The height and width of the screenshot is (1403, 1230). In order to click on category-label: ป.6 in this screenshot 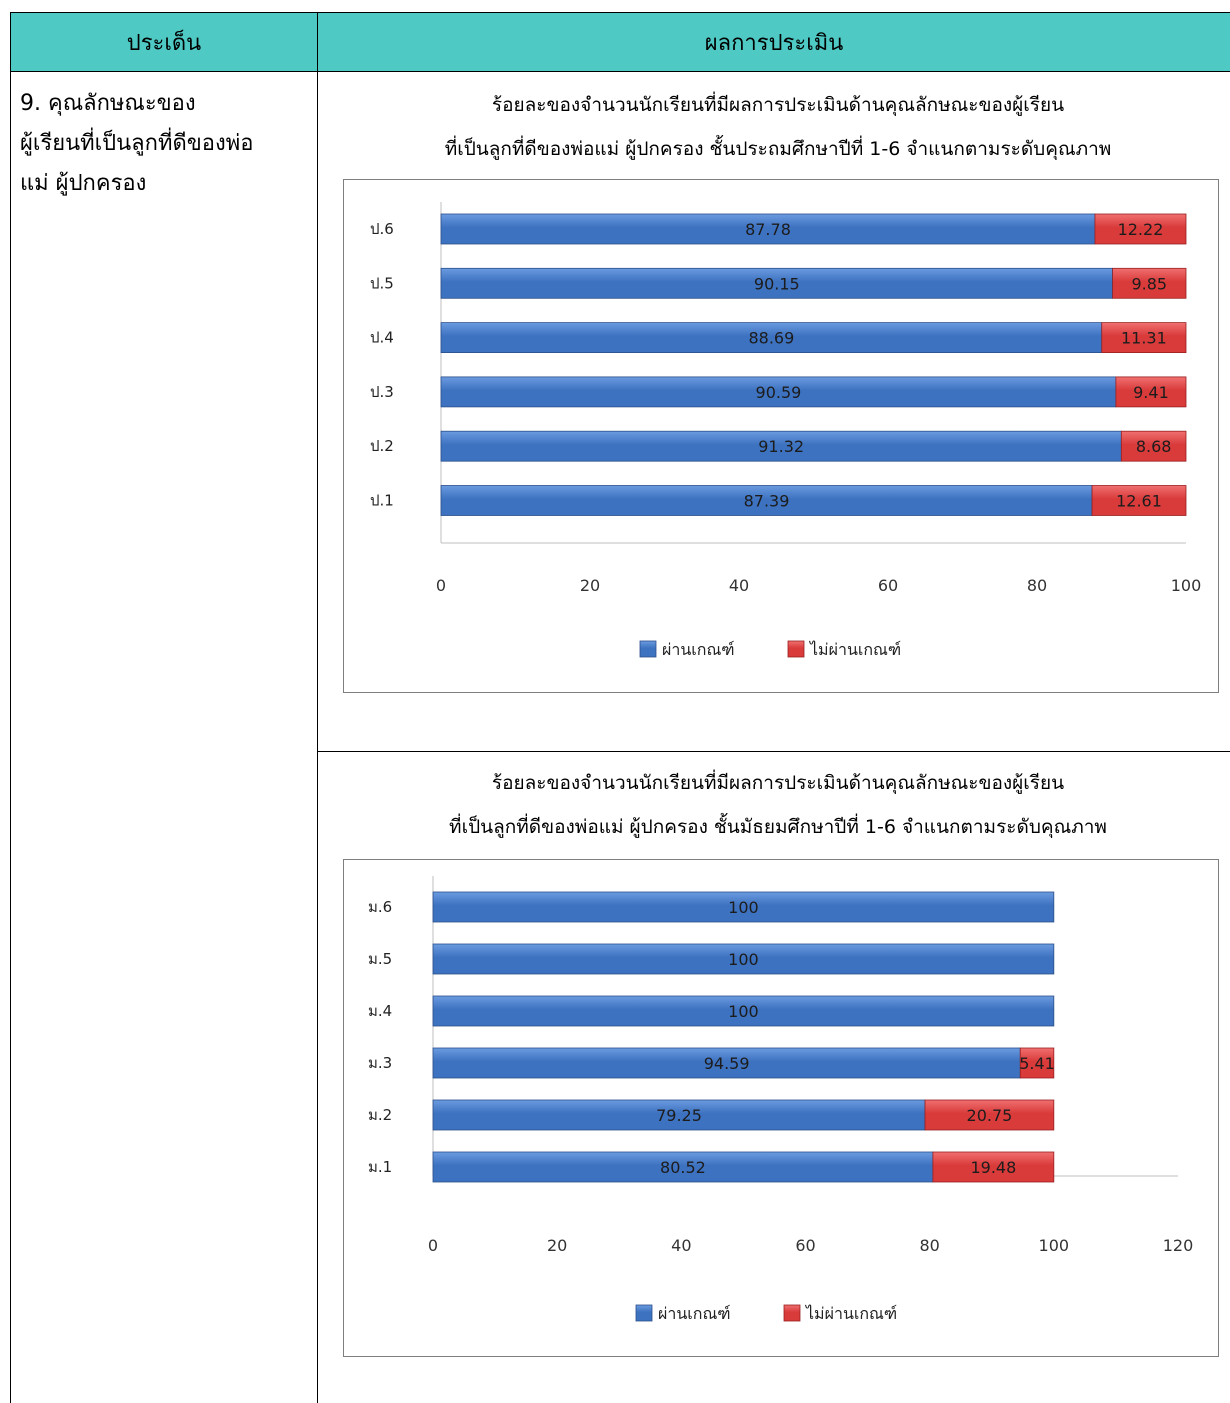, I will do `click(382, 229)`.